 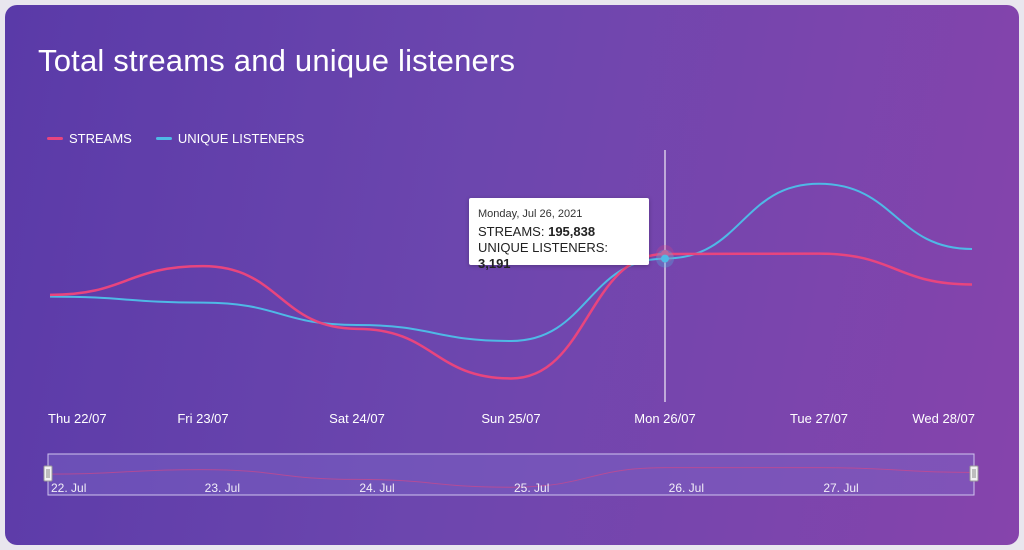 I want to click on tooltip-streams-row: STREAMS: 195,838, so click(x=559, y=232).